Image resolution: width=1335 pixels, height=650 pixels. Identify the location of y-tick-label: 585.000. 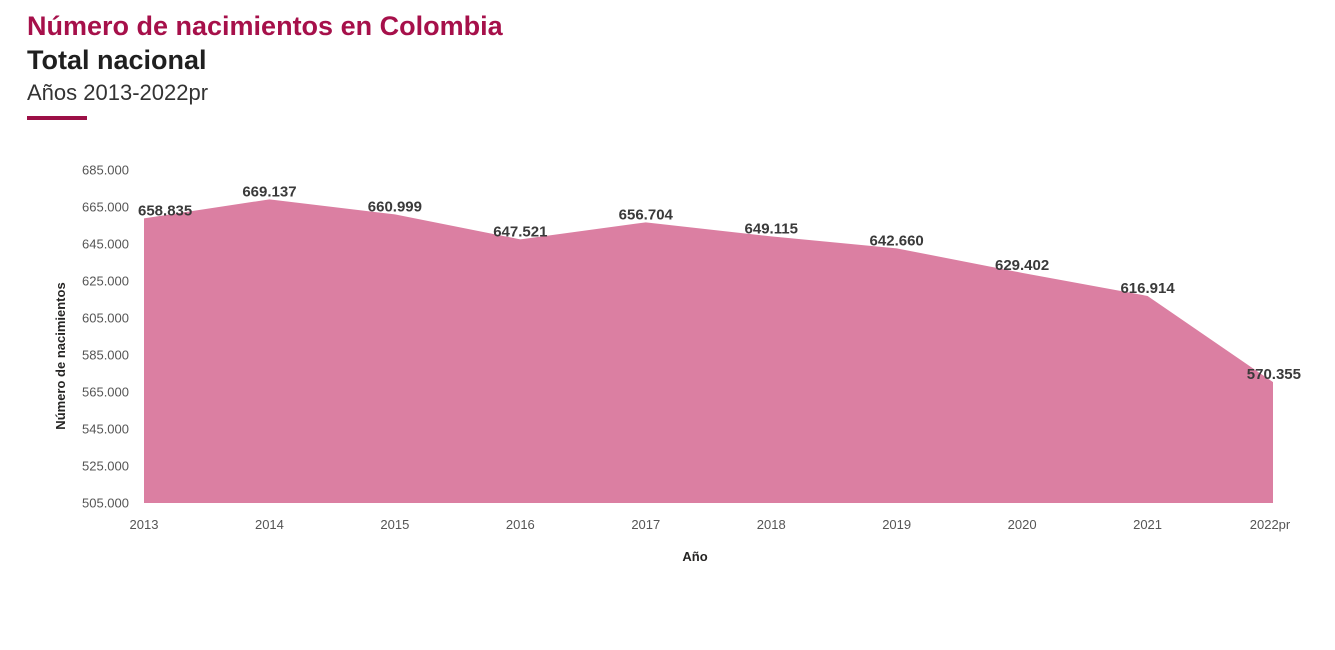
(105, 355).